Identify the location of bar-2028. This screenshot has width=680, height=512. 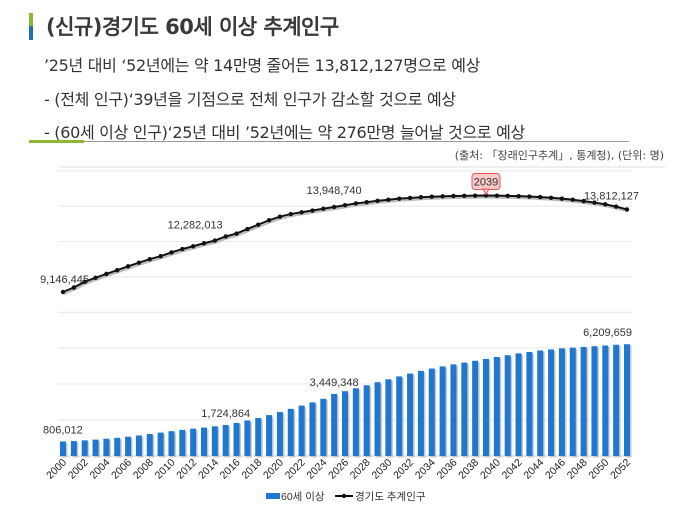
(366, 420).